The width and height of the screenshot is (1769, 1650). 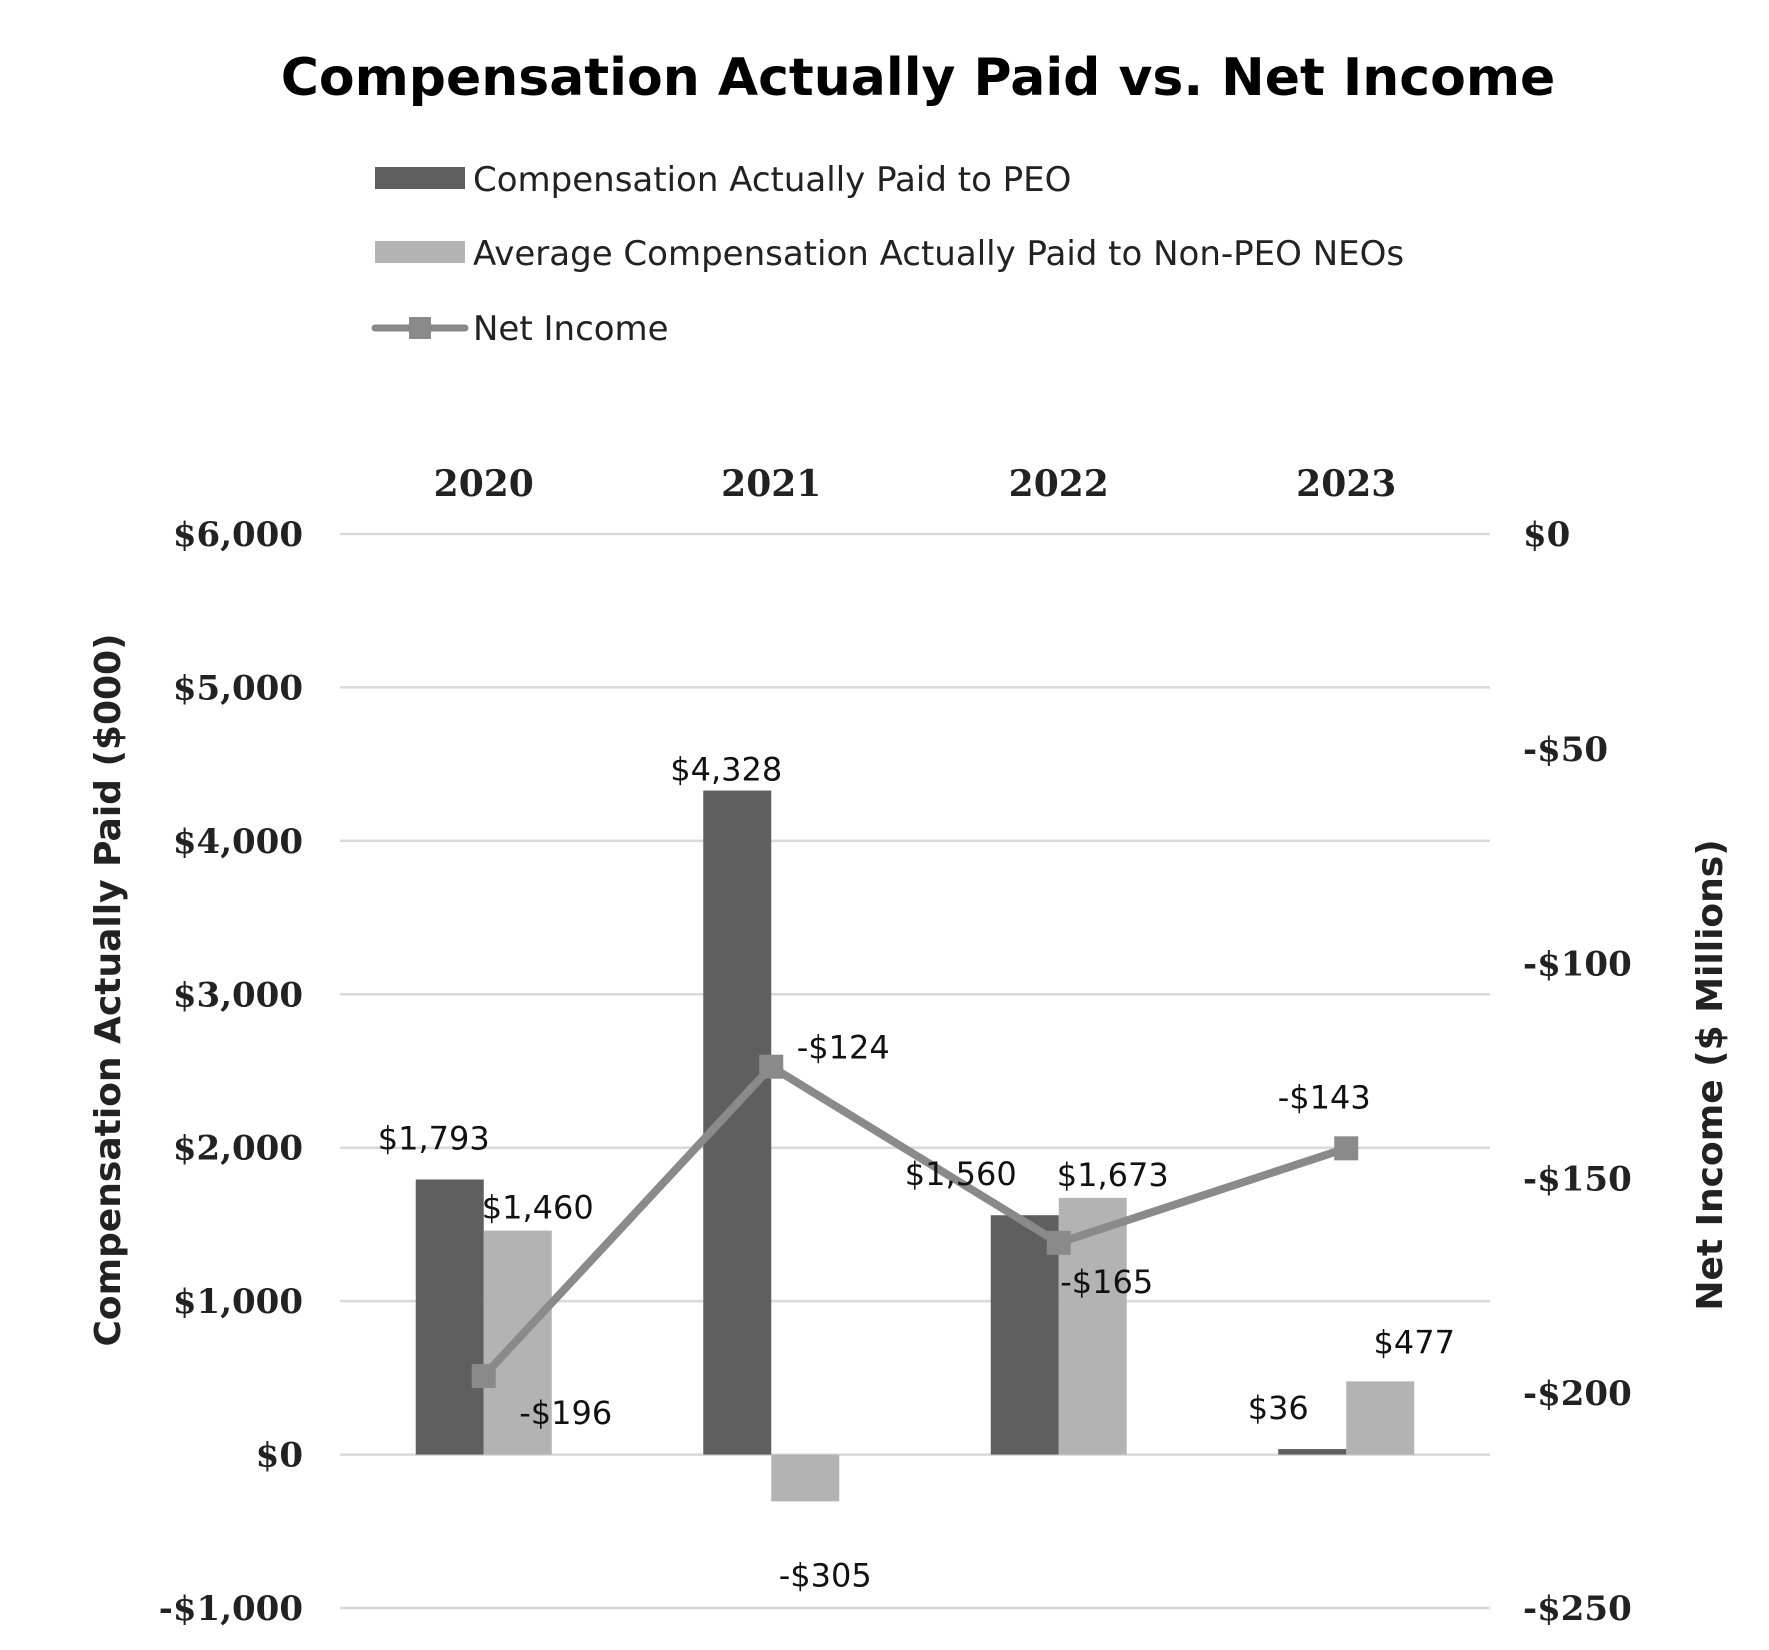 I want to click on data-label-non-peo: $477, so click(x=1414, y=1342).